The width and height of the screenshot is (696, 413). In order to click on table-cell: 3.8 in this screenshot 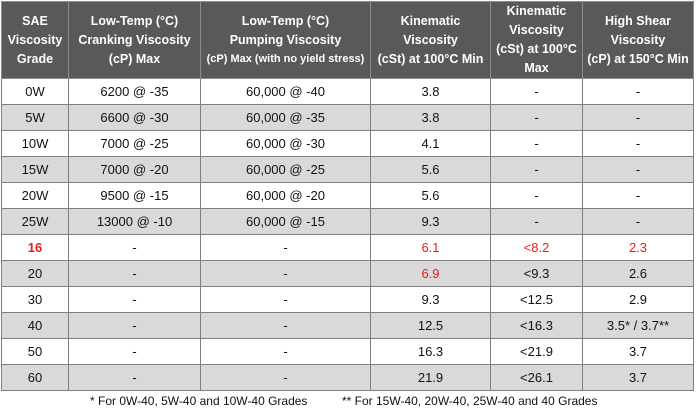, I will do `click(430, 117)`.